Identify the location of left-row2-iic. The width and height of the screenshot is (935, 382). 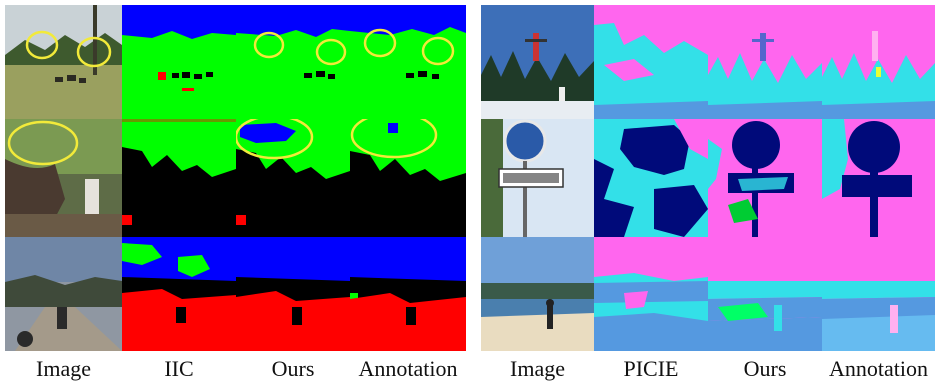
(179, 178).